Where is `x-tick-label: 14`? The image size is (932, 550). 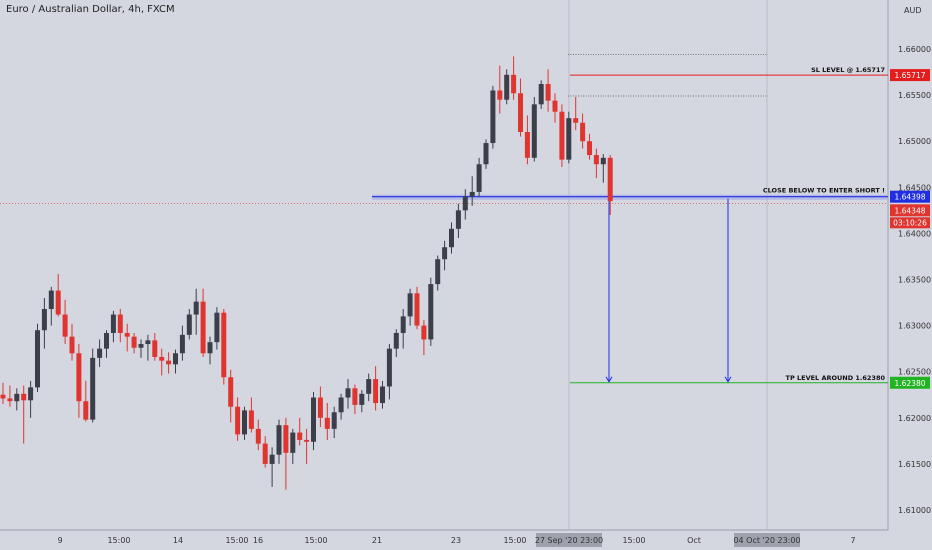 x-tick-label: 14 is located at coordinates (178, 540).